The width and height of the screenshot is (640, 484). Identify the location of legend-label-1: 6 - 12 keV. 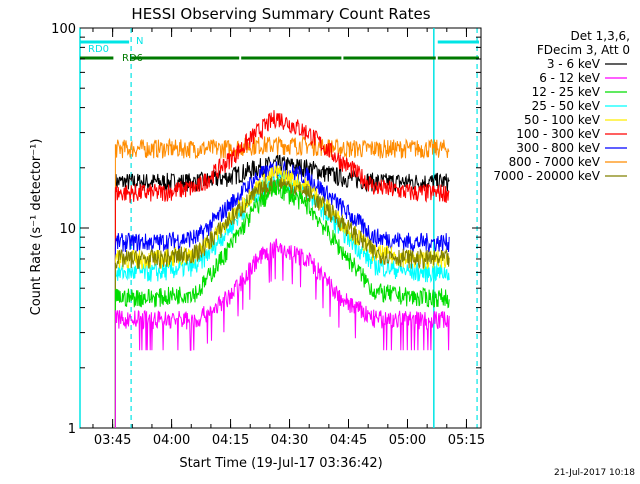
(570, 78).